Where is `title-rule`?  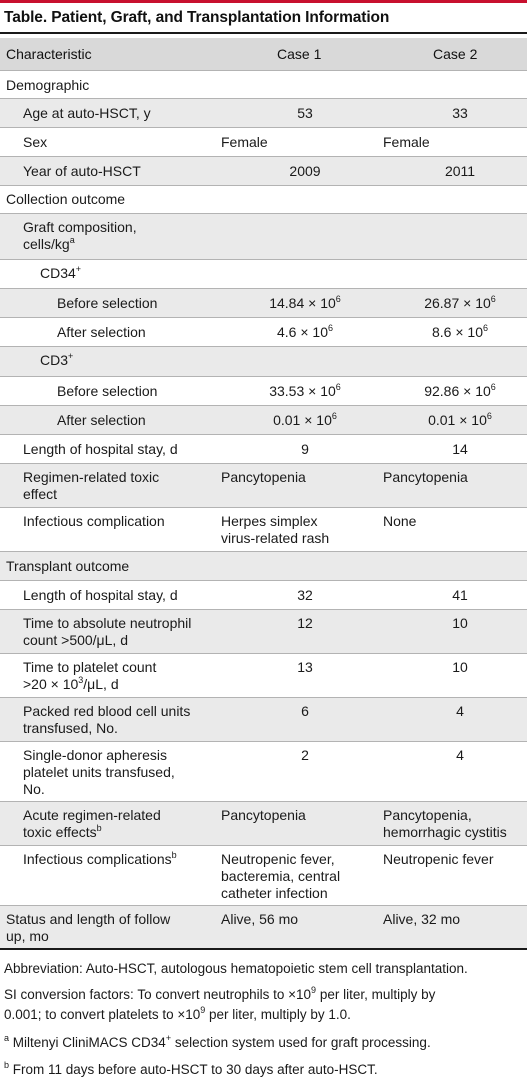 title-rule is located at coordinates (263, 33).